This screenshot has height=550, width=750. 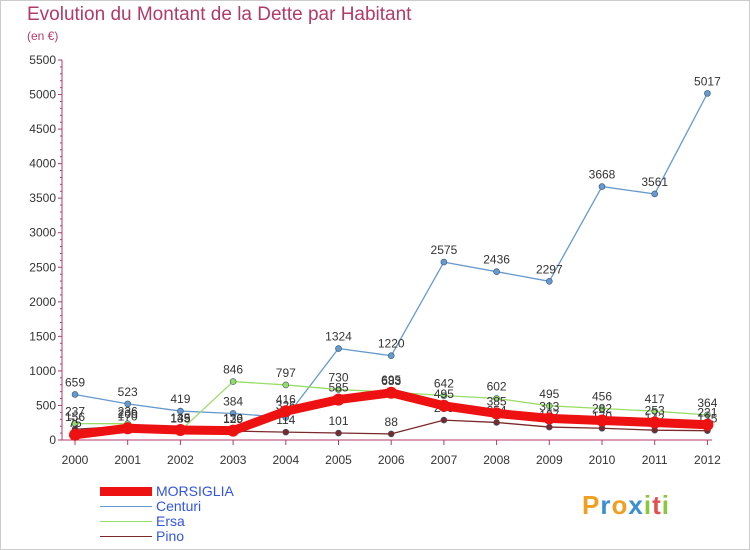 What do you see at coordinates (602, 460) in the screenshot?
I see `x-tick-label: 2010` at bounding box center [602, 460].